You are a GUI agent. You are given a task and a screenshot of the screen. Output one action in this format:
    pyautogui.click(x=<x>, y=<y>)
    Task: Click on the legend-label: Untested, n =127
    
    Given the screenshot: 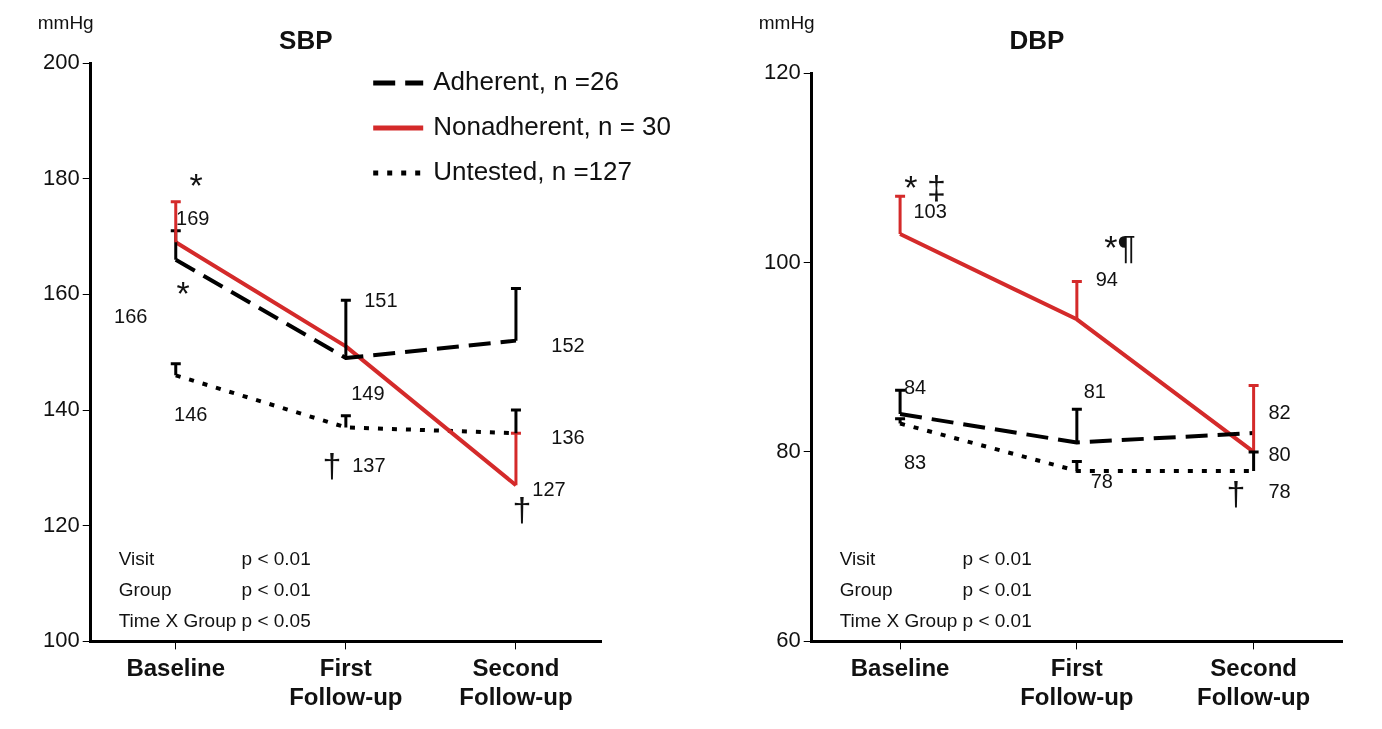 What is the action you would take?
    pyautogui.click(x=532, y=171)
    